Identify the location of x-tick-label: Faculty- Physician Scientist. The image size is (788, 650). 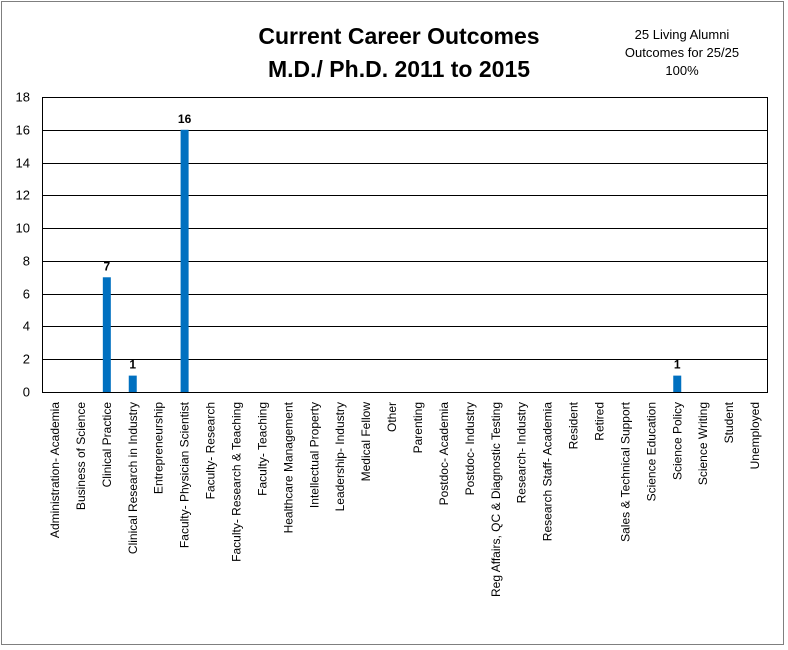
(185, 474).